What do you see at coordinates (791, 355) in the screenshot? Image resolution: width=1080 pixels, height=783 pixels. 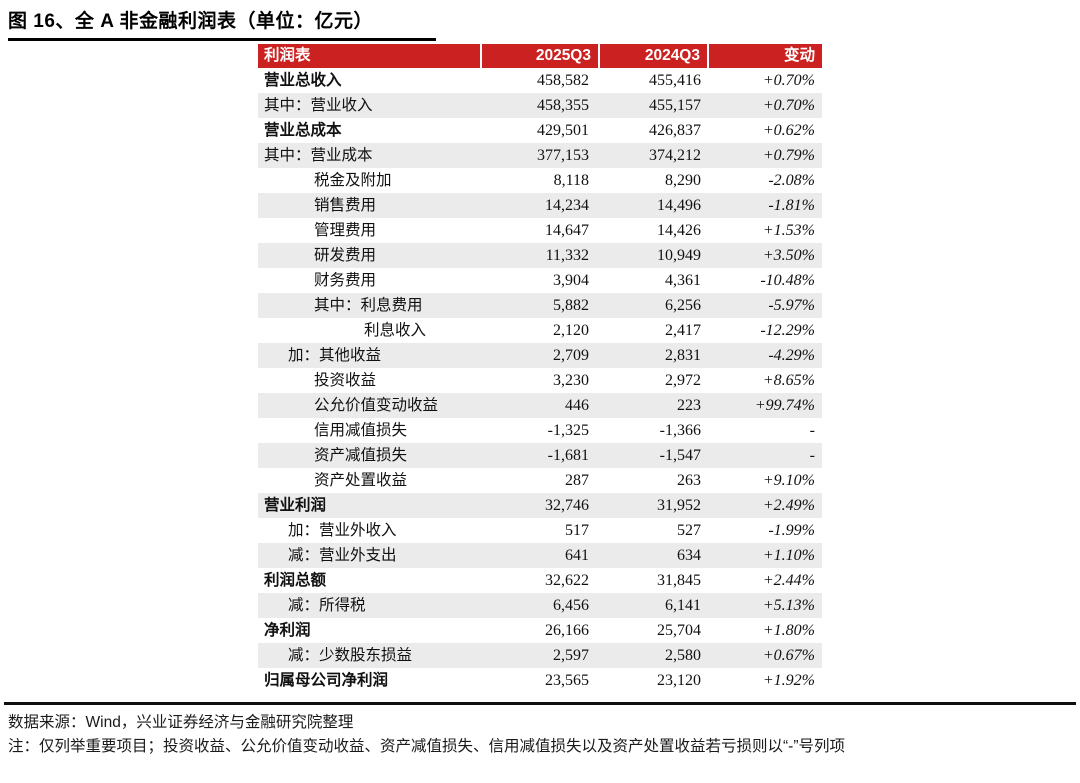 I see `value-change: -4.29%` at bounding box center [791, 355].